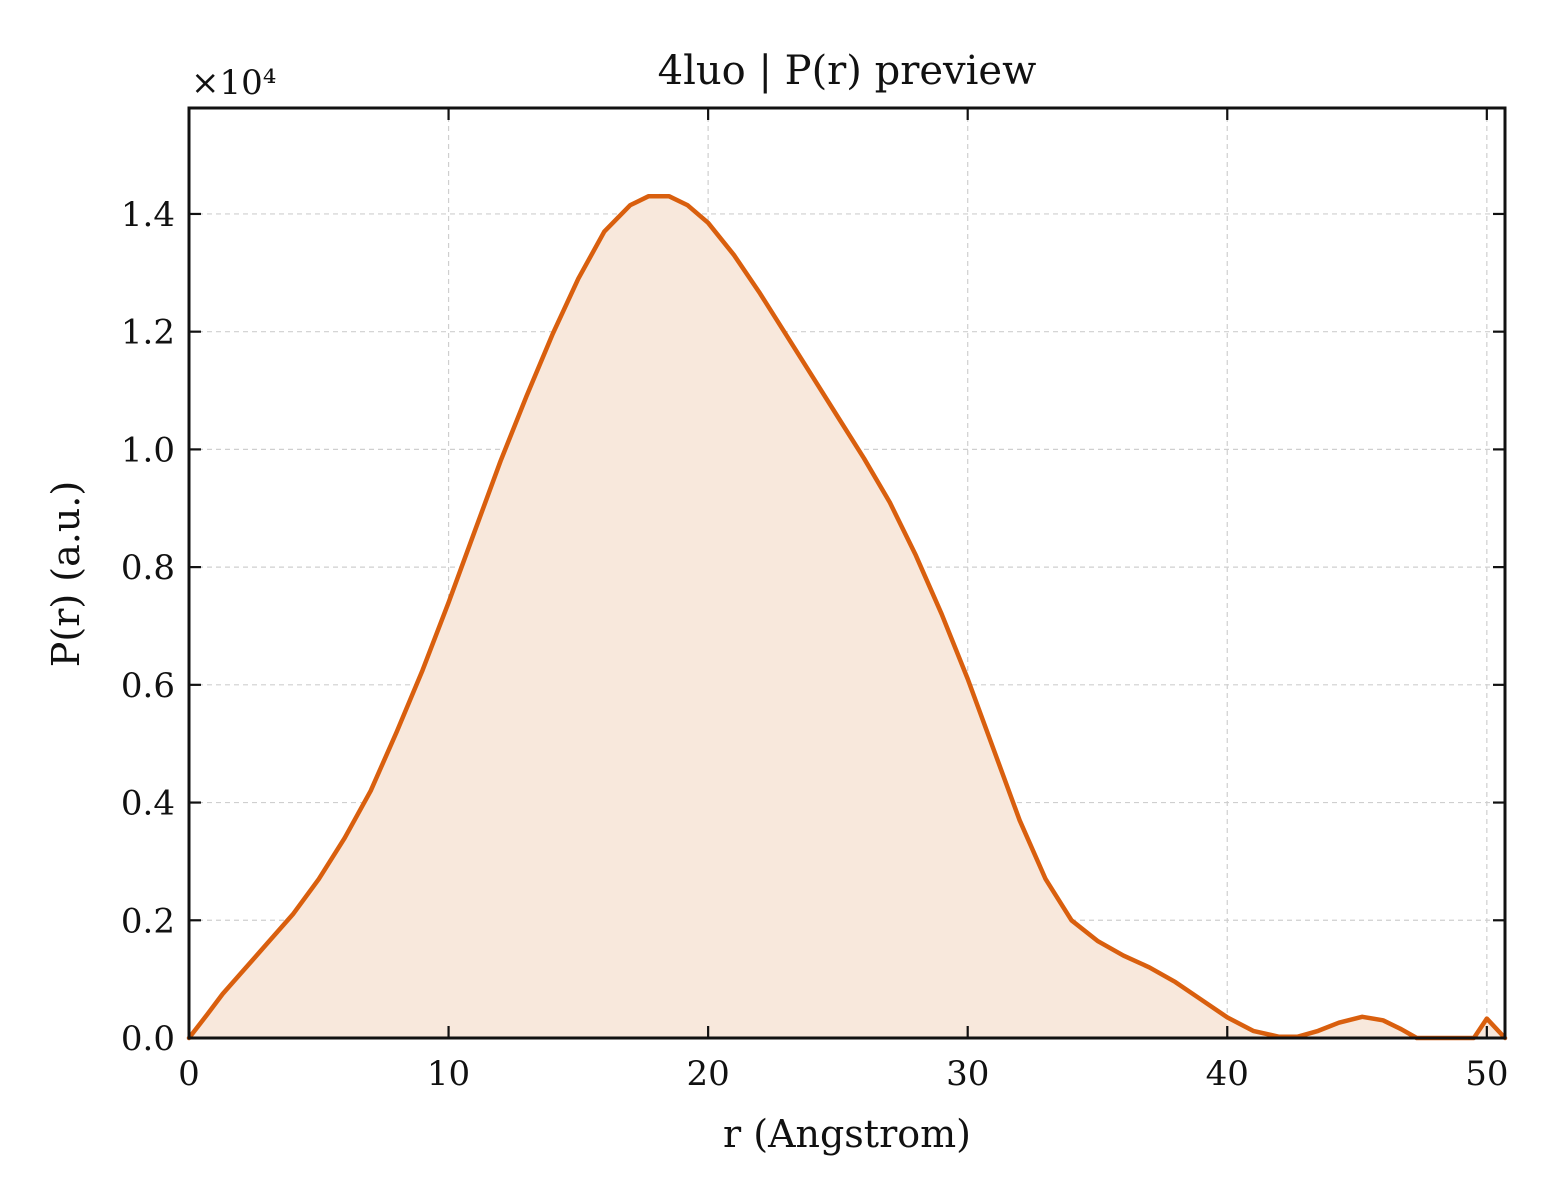  Describe the element at coordinates (1227, 1074) in the screenshot. I see `x-tick-label: 40` at that location.